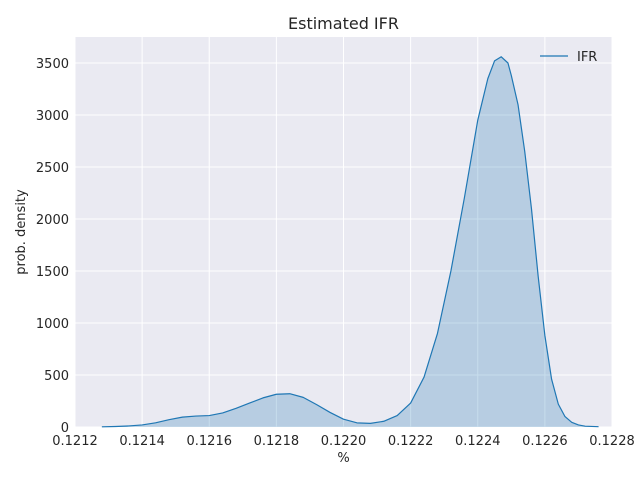  I want to click on x-tick-label: 0.1222, so click(411, 441).